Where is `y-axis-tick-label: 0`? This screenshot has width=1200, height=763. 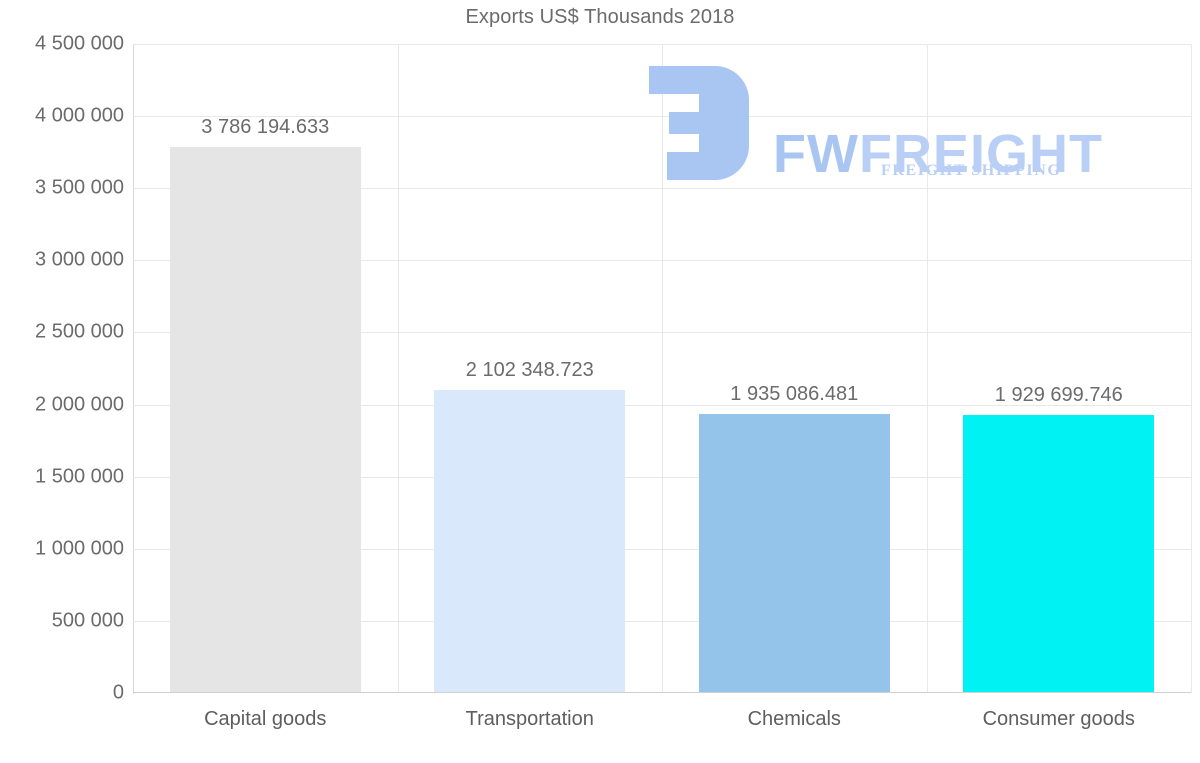
y-axis-tick-label: 0 is located at coordinates (118, 692).